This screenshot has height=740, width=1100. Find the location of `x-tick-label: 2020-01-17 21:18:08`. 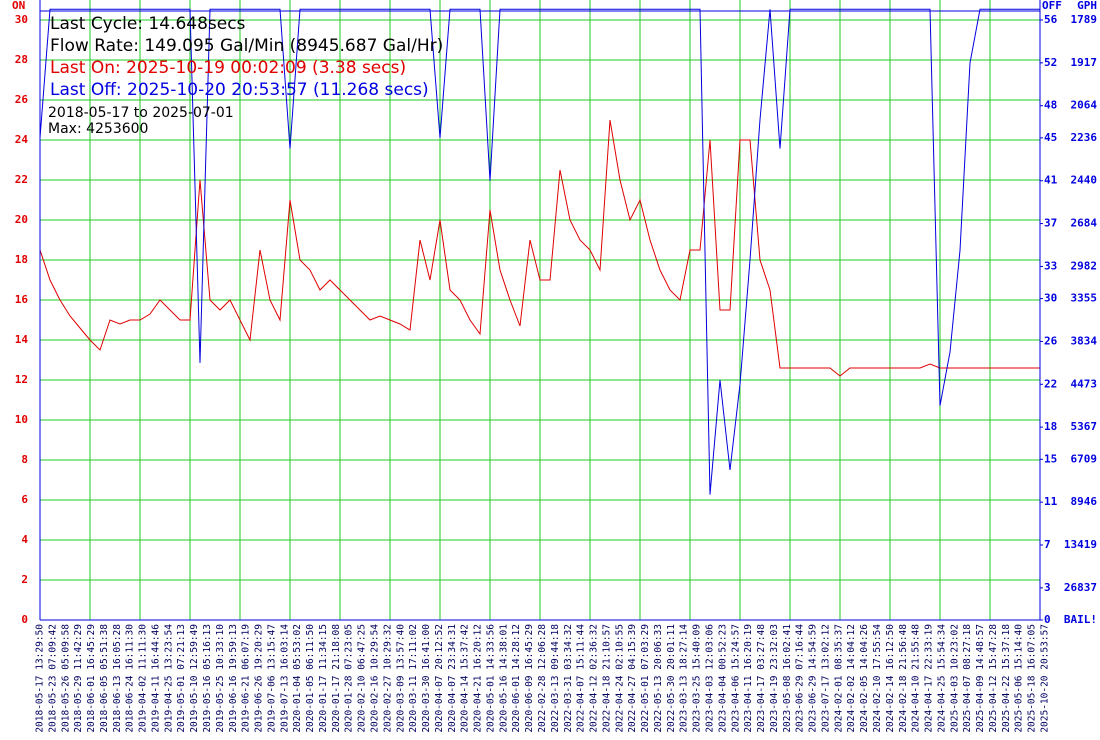

x-tick-label: 2020-01-17 21:18:08 is located at coordinates (336, 678).